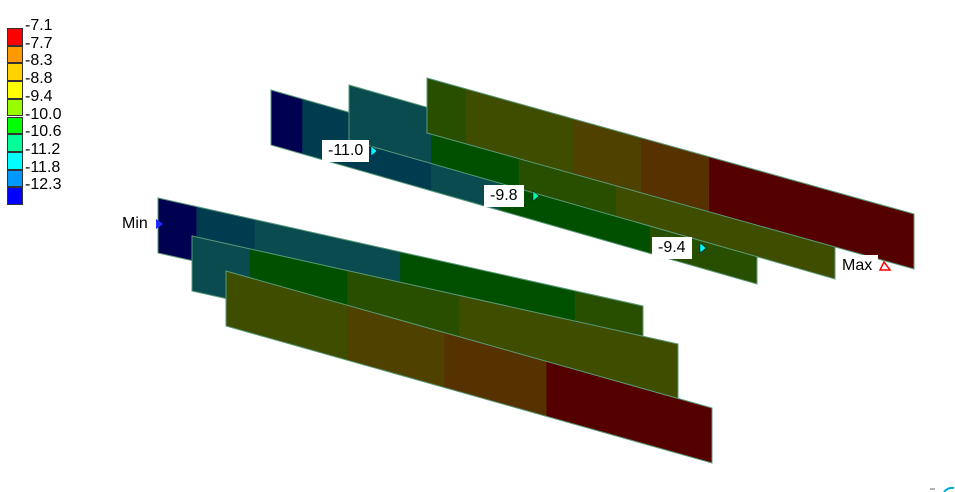 The width and height of the screenshot is (955, 492). What do you see at coordinates (942, 489) in the screenshot?
I see `axis-triad-icon` at bounding box center [942, 489].